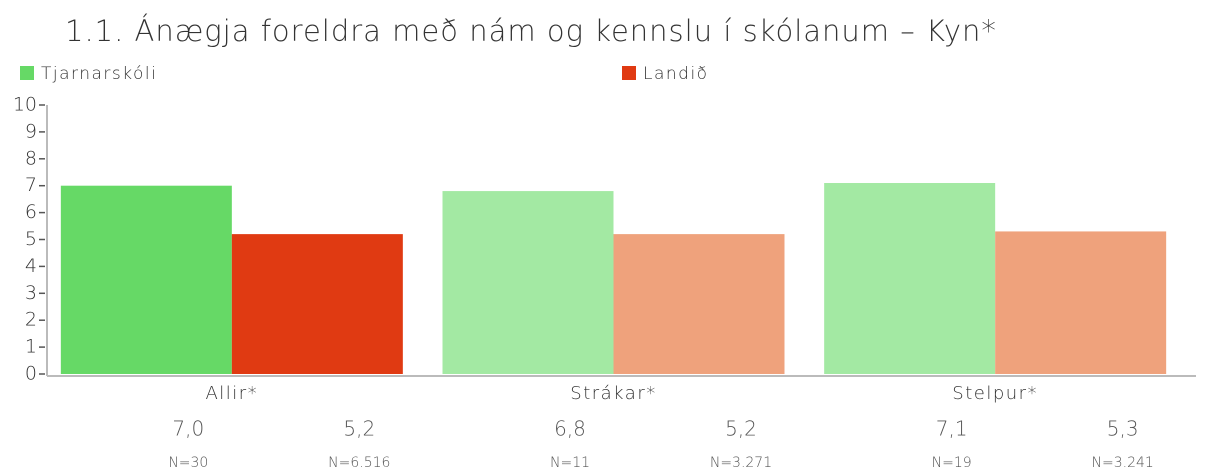  I want to click on y-tick-label: 0, so click(31, 374).